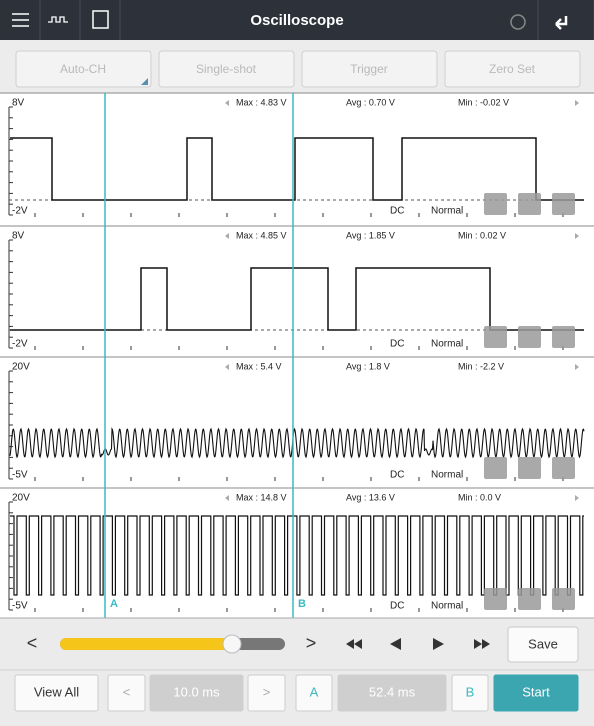 This screenshot has width=594, height=726. I want to click on step-forward-icon, so click(438, 644).